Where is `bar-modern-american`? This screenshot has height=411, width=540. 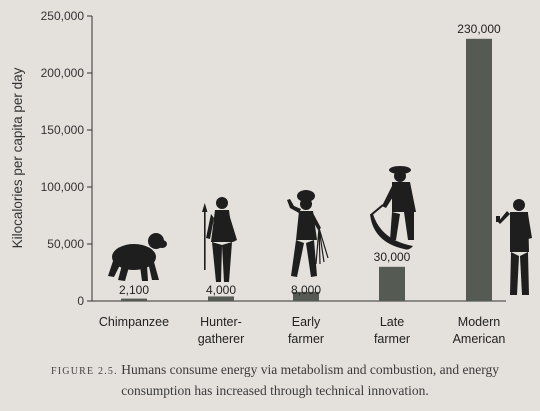
bar-modern-american is located at coordinates (479, 170).